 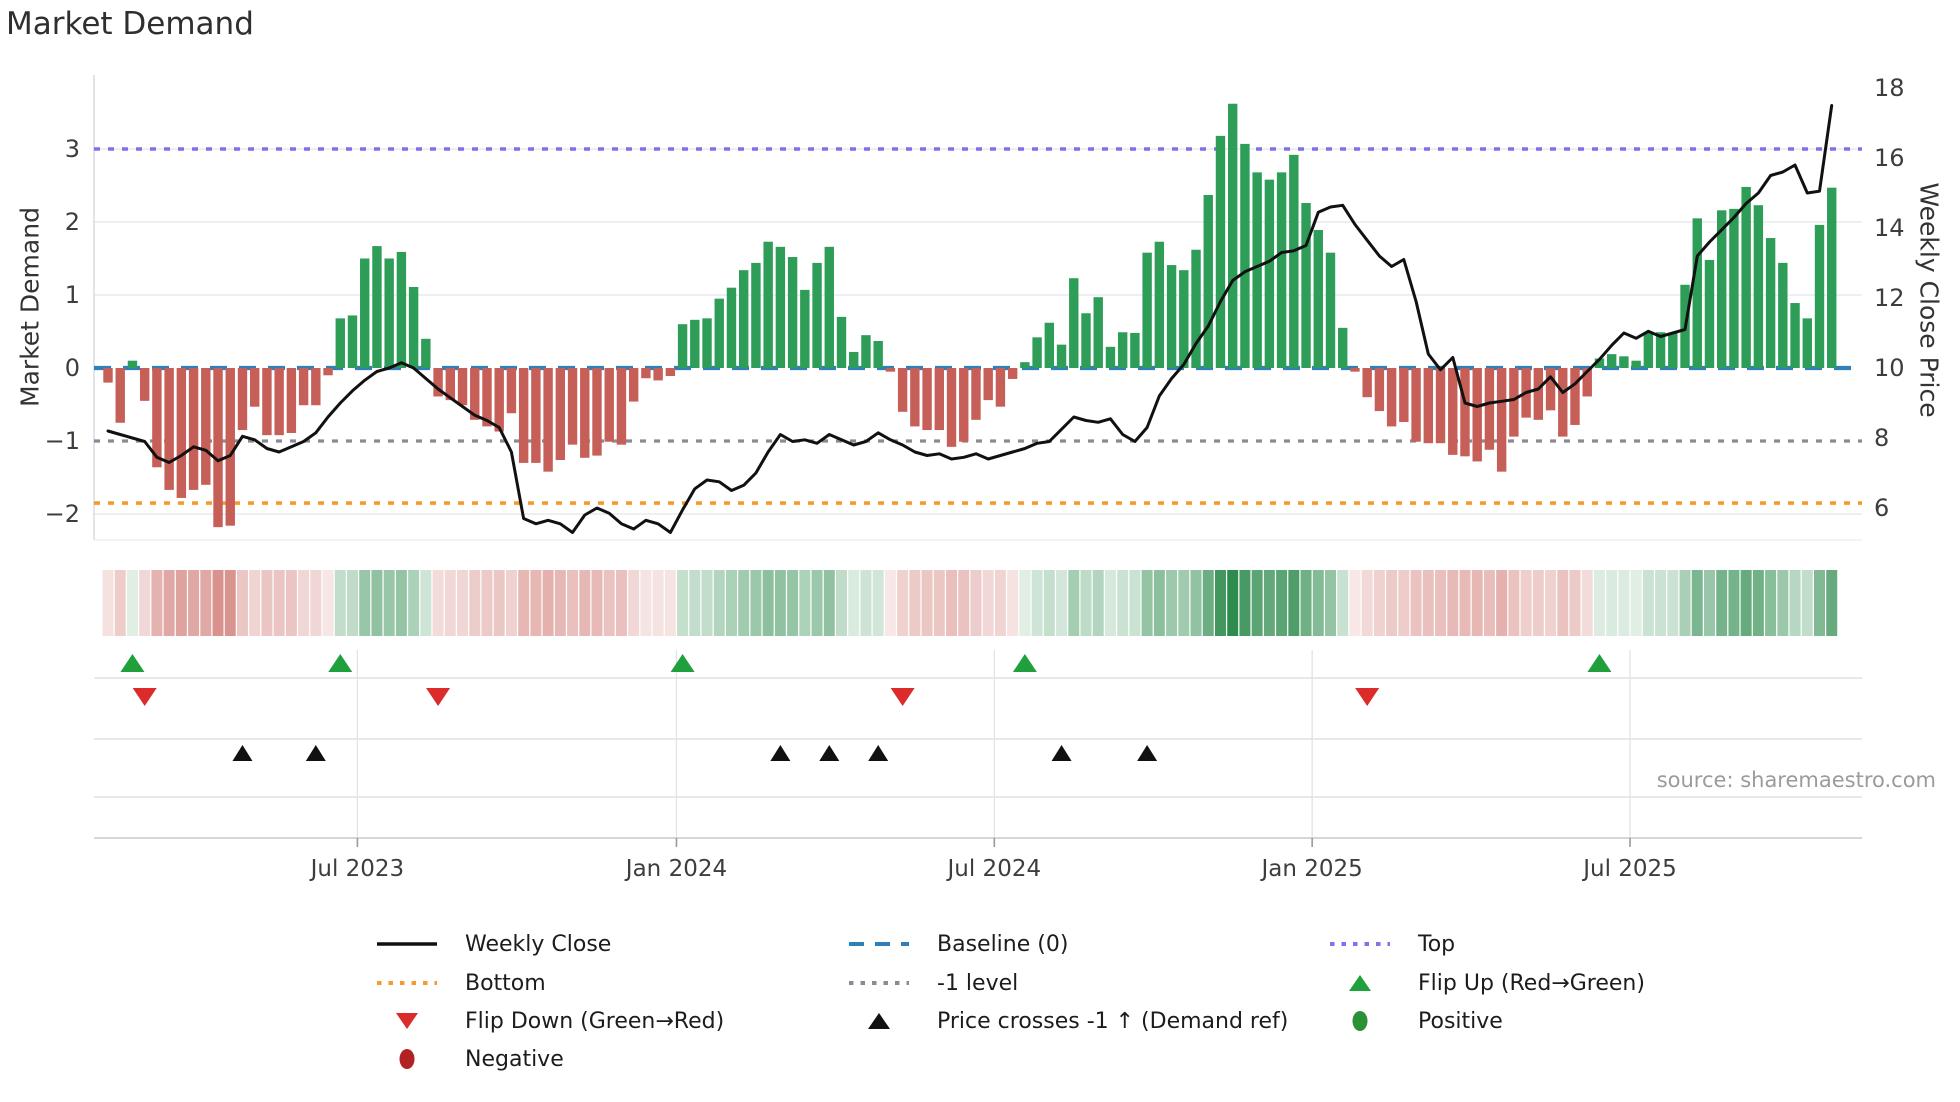 I want to click on svg-text: 10, so click(x=1889, y=368).